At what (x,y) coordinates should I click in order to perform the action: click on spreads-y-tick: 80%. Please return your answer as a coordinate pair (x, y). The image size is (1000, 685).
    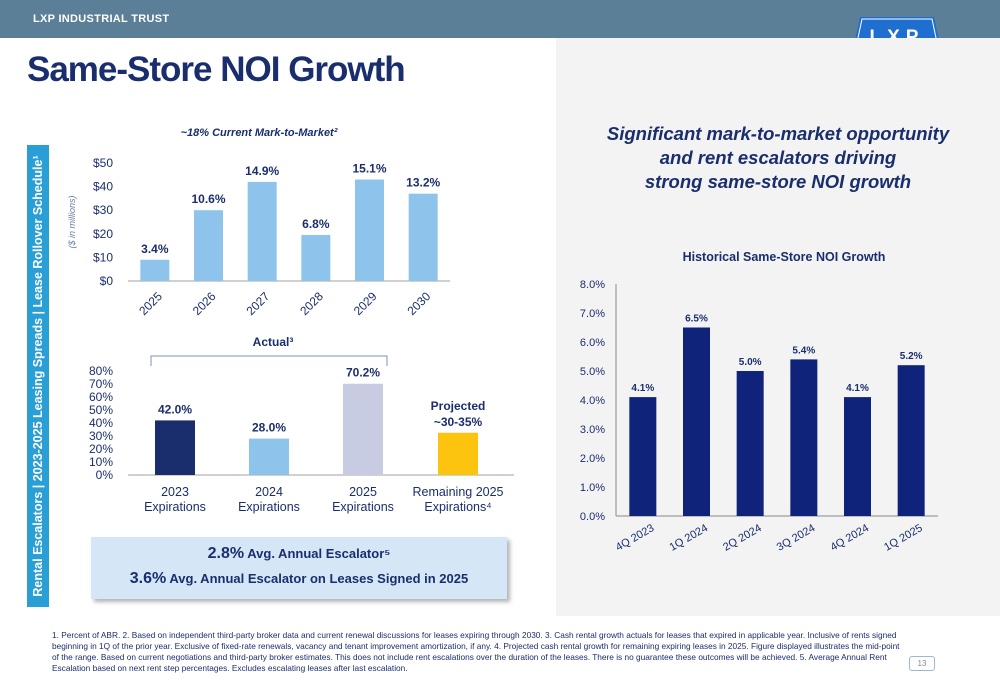
    Looking at the image, I should click on (101, 371).